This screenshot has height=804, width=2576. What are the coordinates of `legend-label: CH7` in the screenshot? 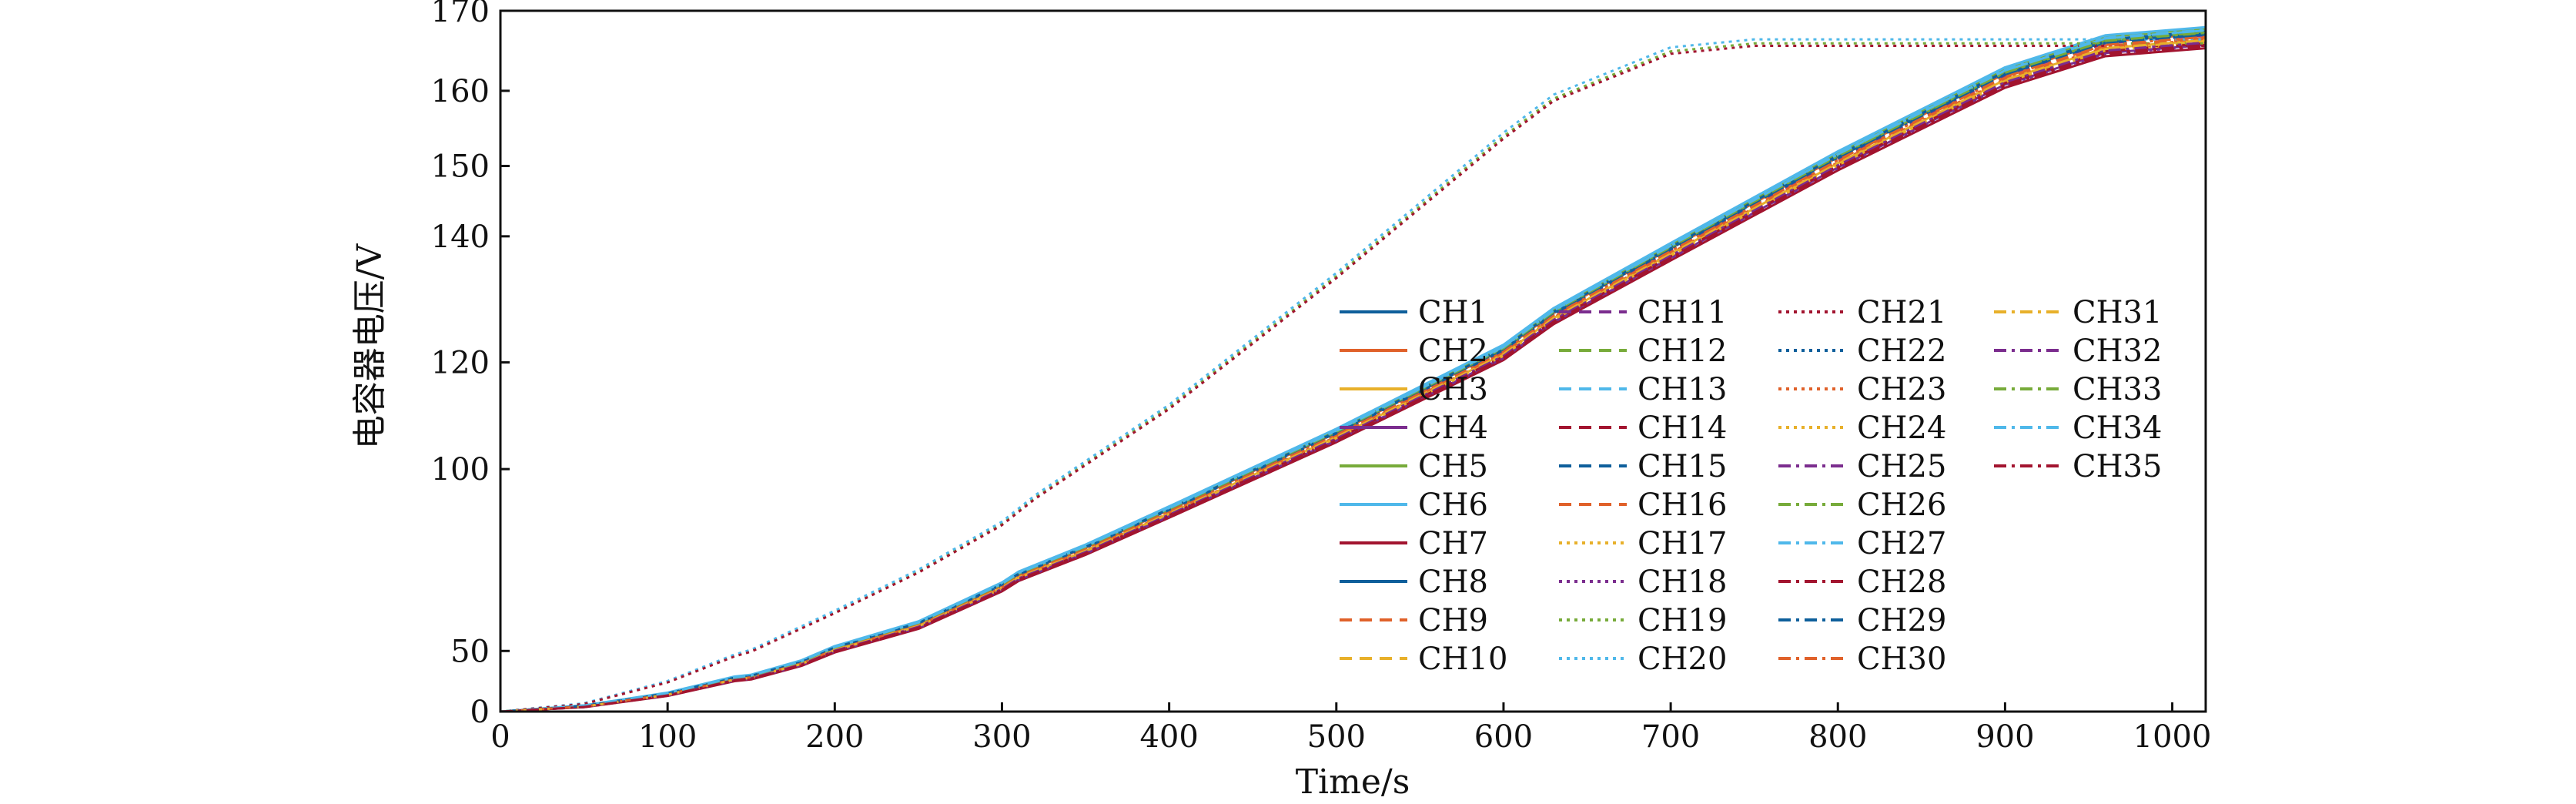 It's located at (1453, 543).